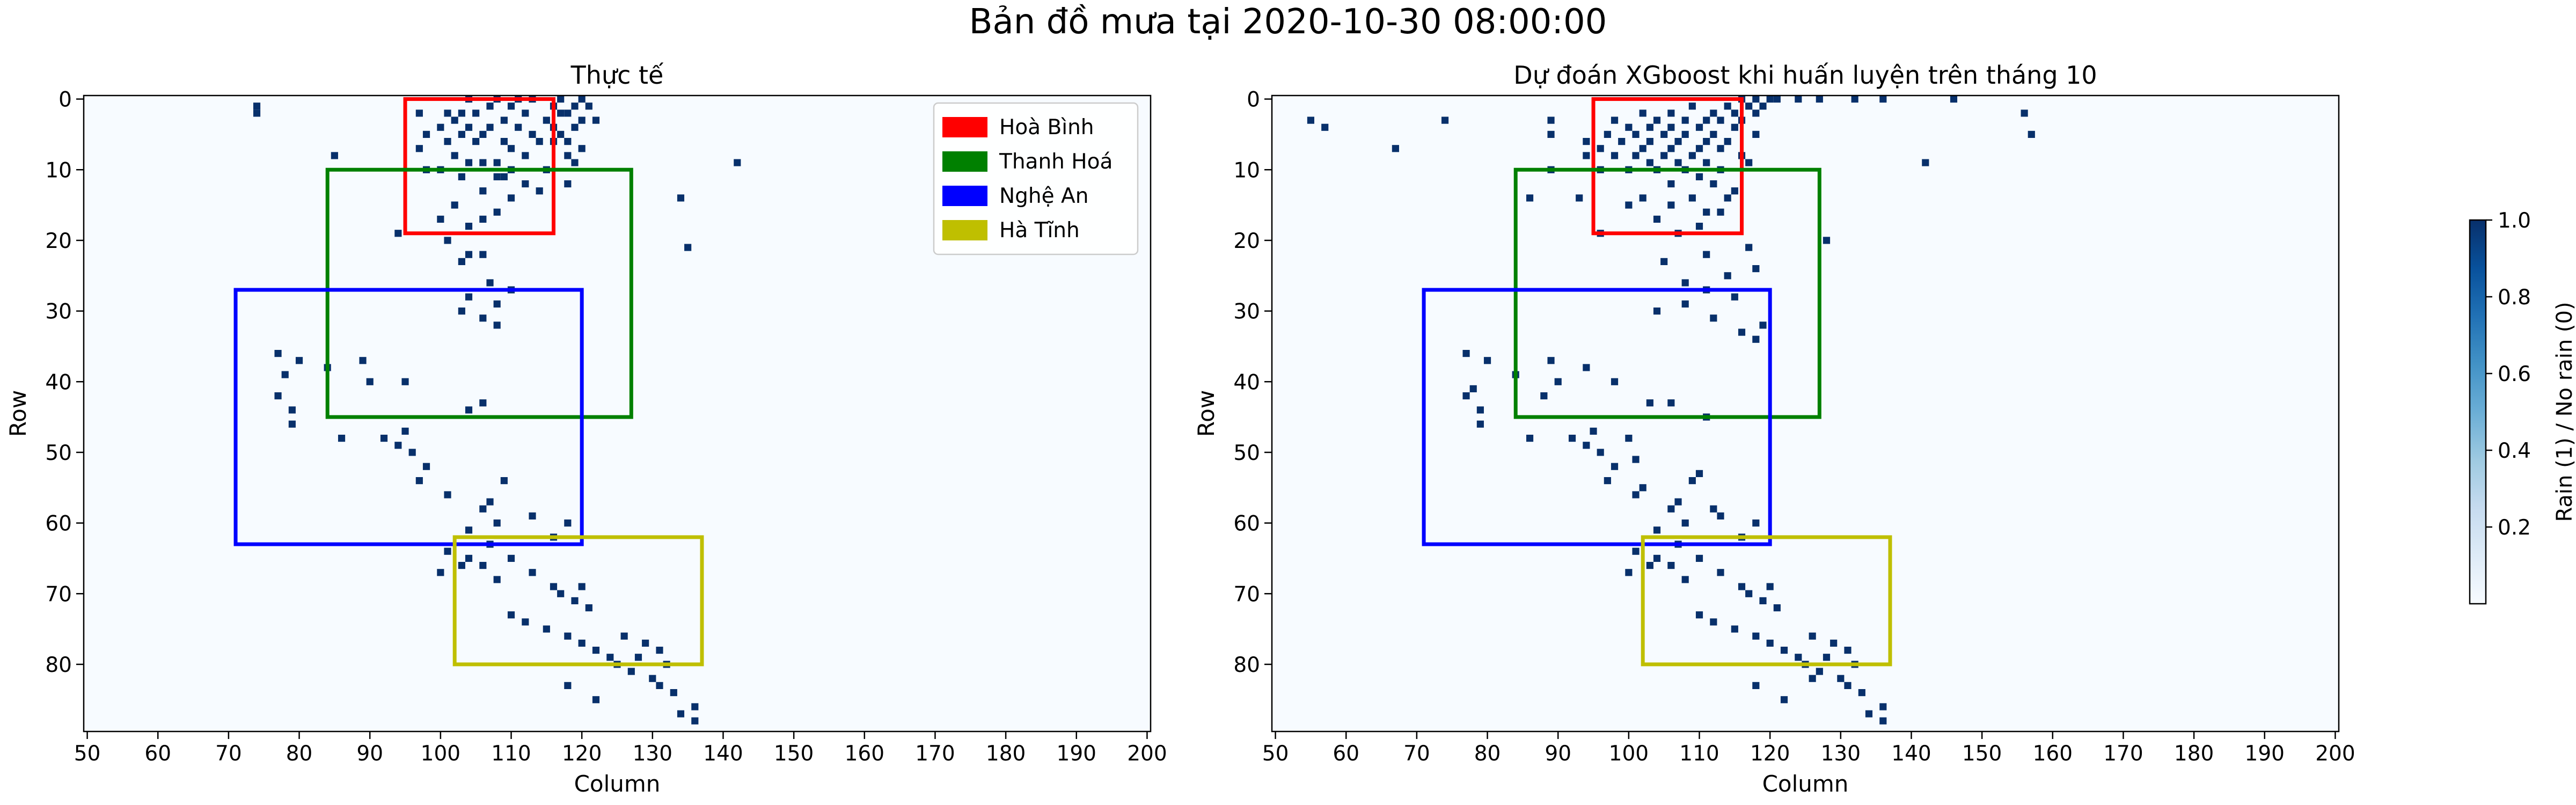 The height and width of the screenshot is (805, 2576). Describe the element at coordinates (1056, 162) in the screenshot. I see `legend-label: Thanh Hoá` at that location.